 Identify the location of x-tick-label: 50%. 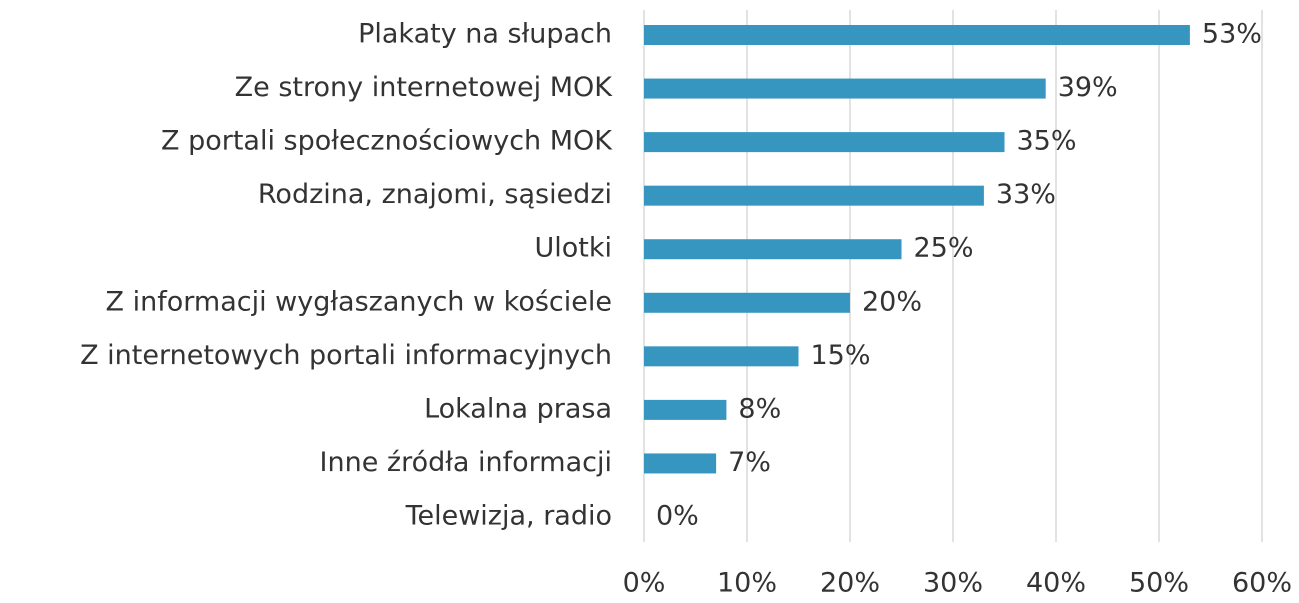
(1159, 583).